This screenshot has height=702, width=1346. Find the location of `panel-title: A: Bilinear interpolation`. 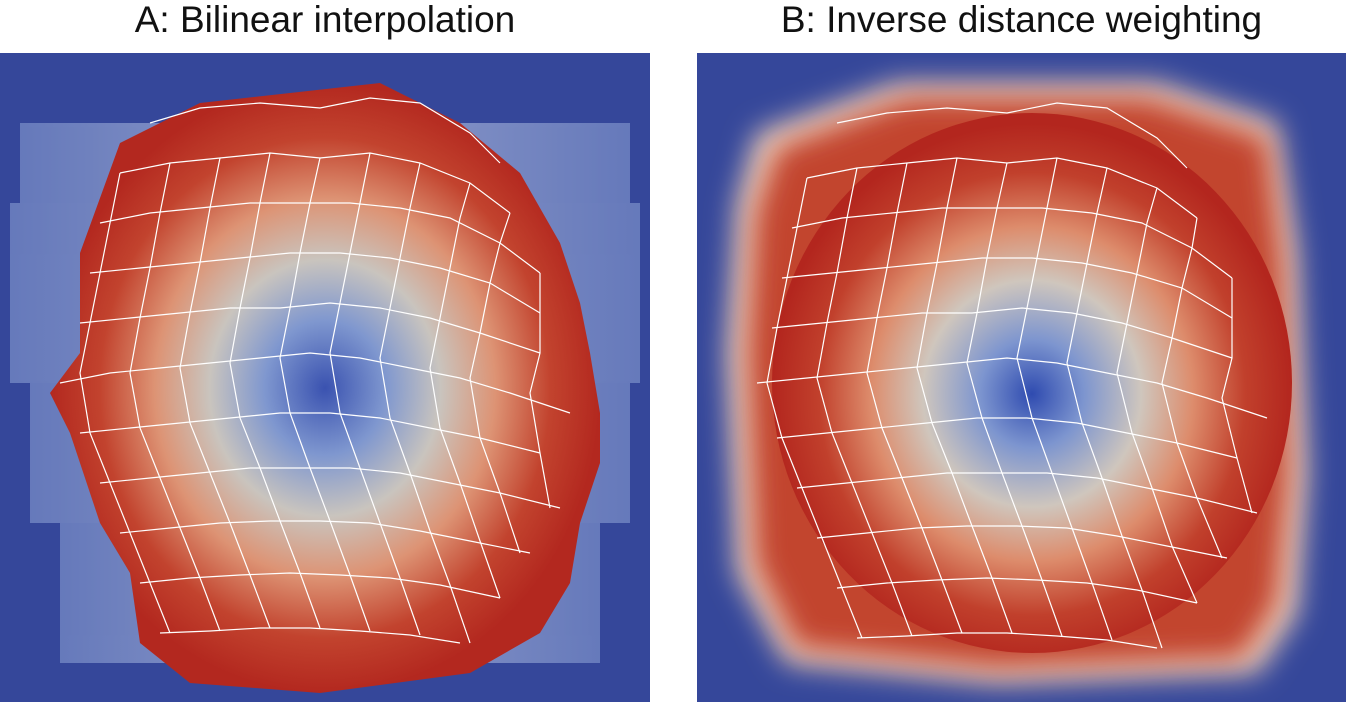

panel-title: A: Bilinear interpolation is located at coordinates (325, 20).